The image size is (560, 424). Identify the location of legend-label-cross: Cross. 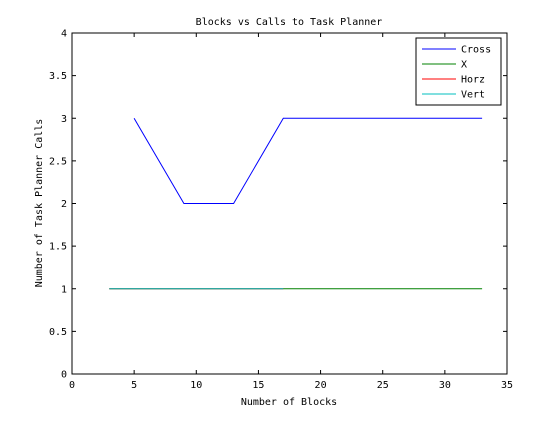
(476, 50).